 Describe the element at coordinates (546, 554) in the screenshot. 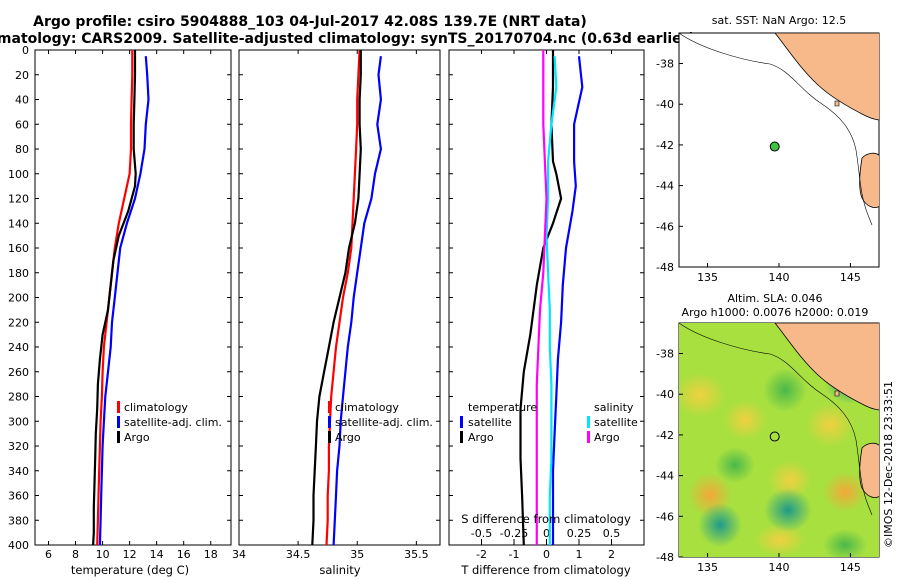

I see `difference-x-tick-label: 0` at that location.